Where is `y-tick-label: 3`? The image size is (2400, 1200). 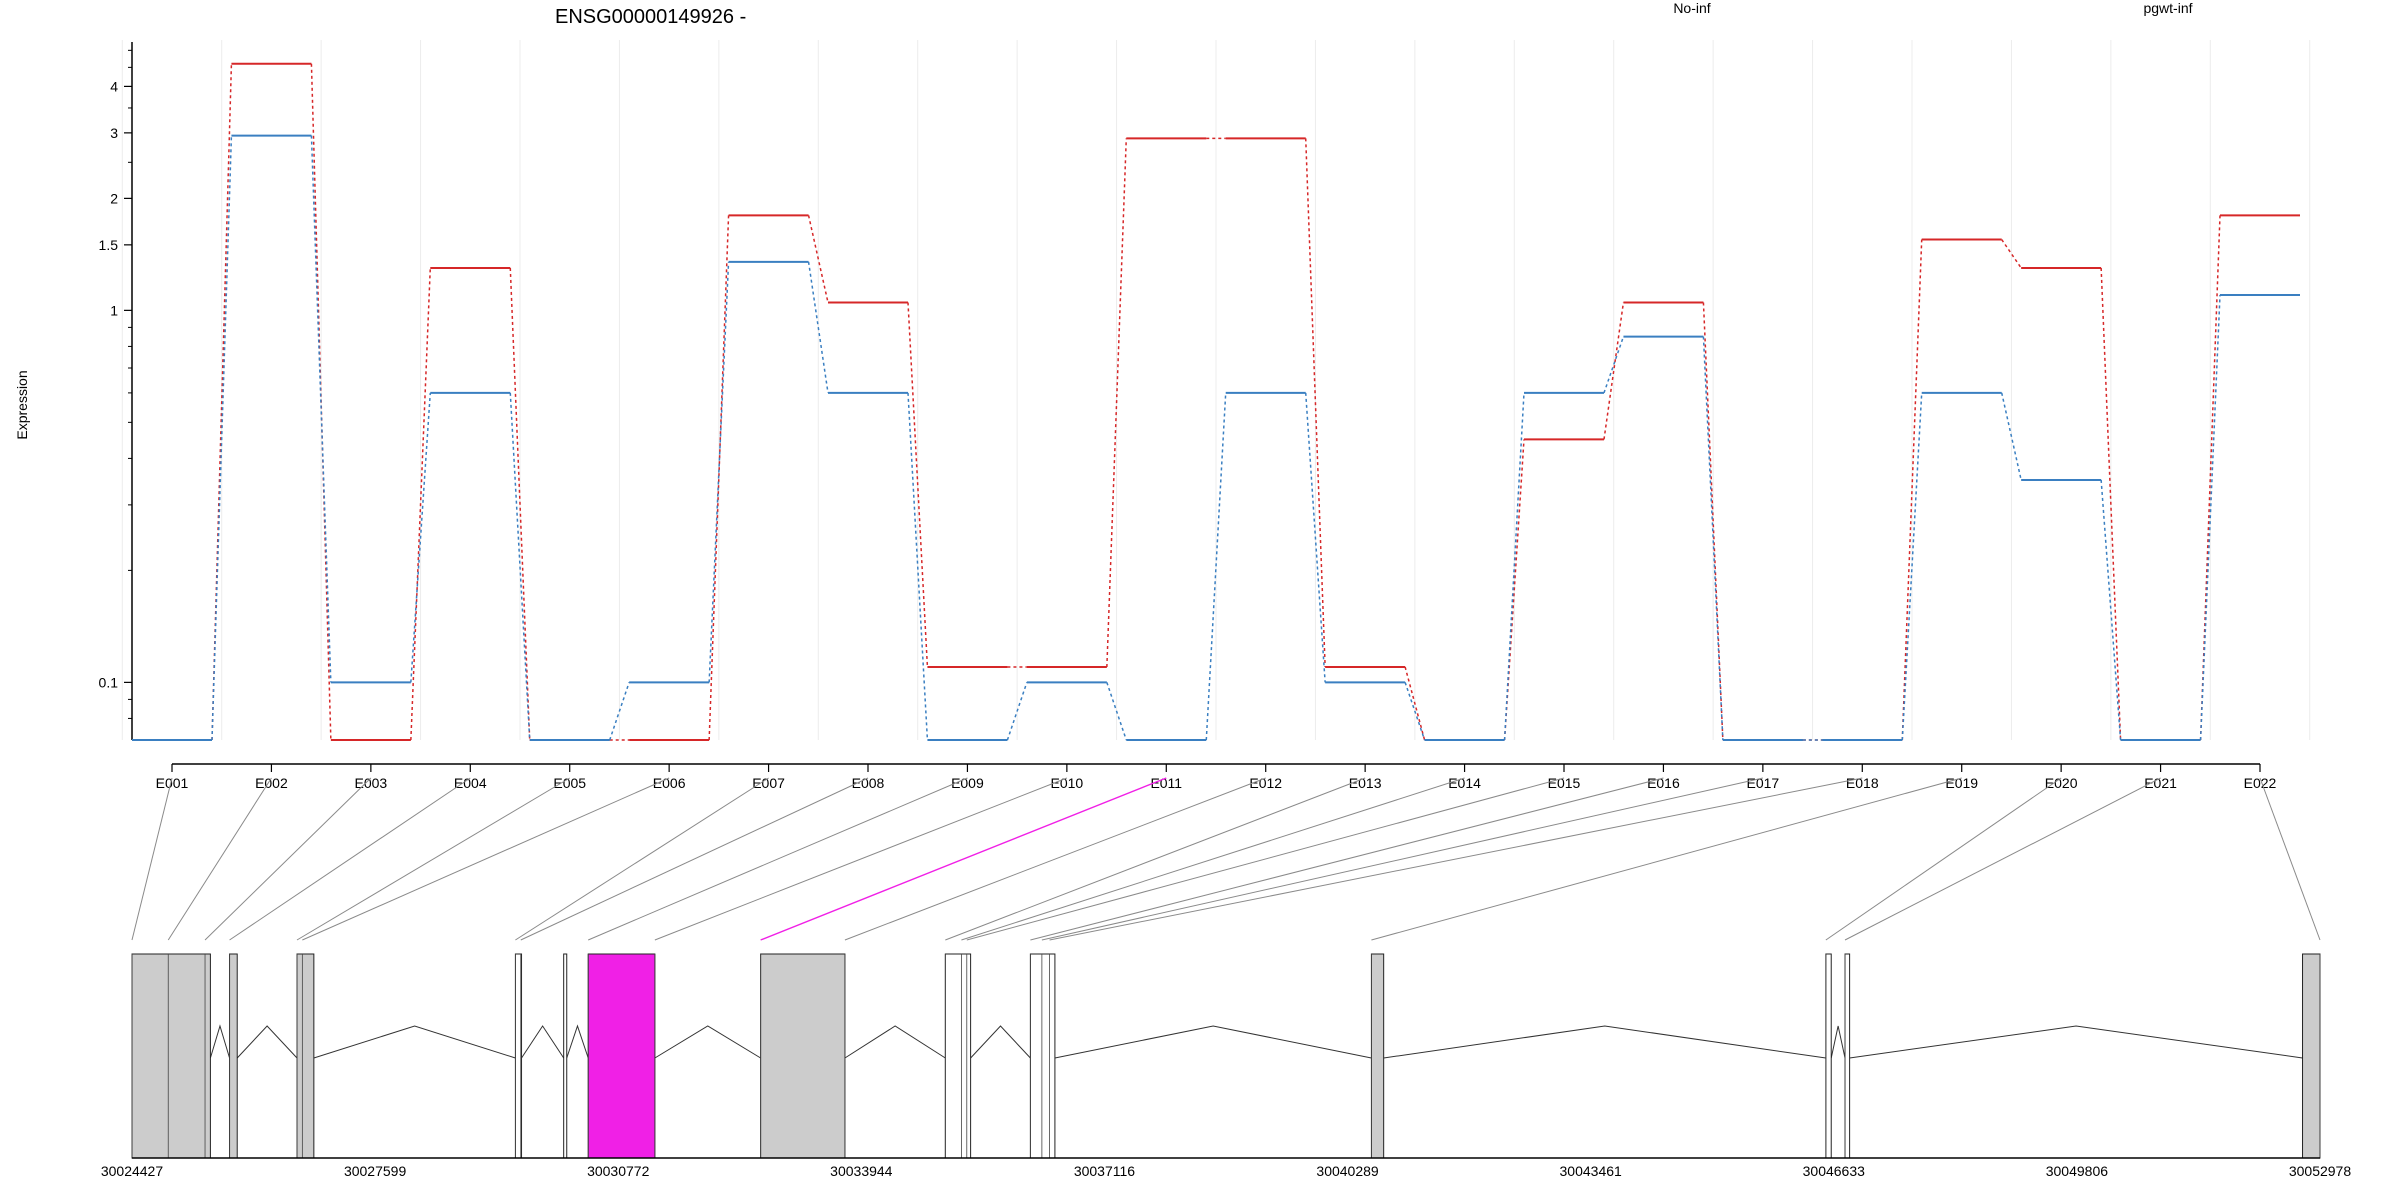 y-tick-label: 3 is located at coordinates (114, 133).